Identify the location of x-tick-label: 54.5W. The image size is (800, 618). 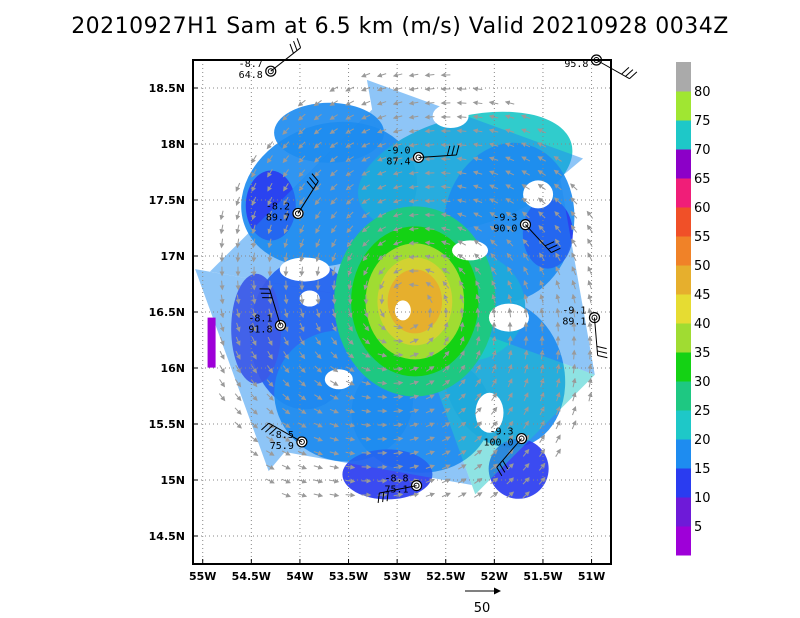
(251, 576).